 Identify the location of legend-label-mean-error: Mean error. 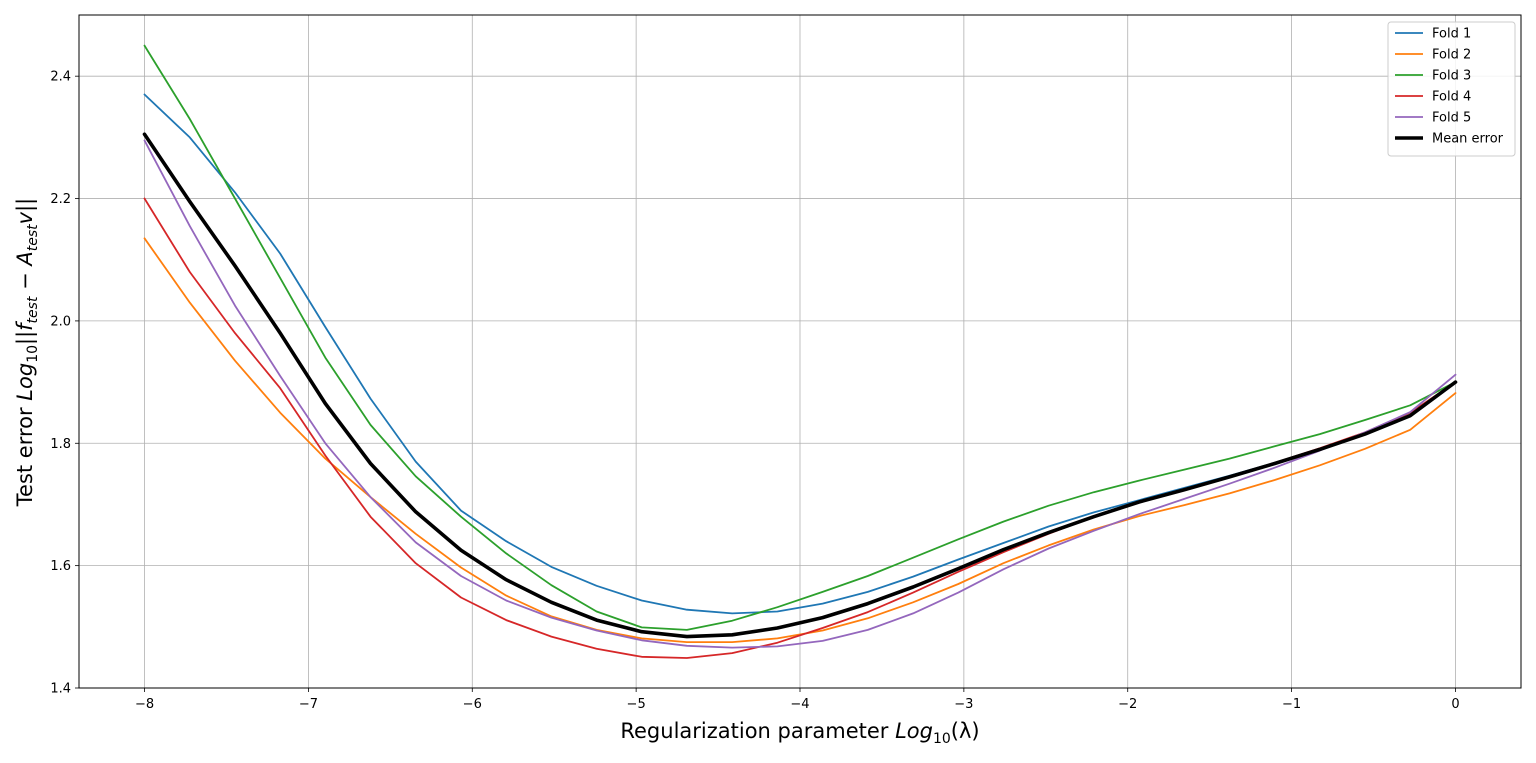
(1468, 139).